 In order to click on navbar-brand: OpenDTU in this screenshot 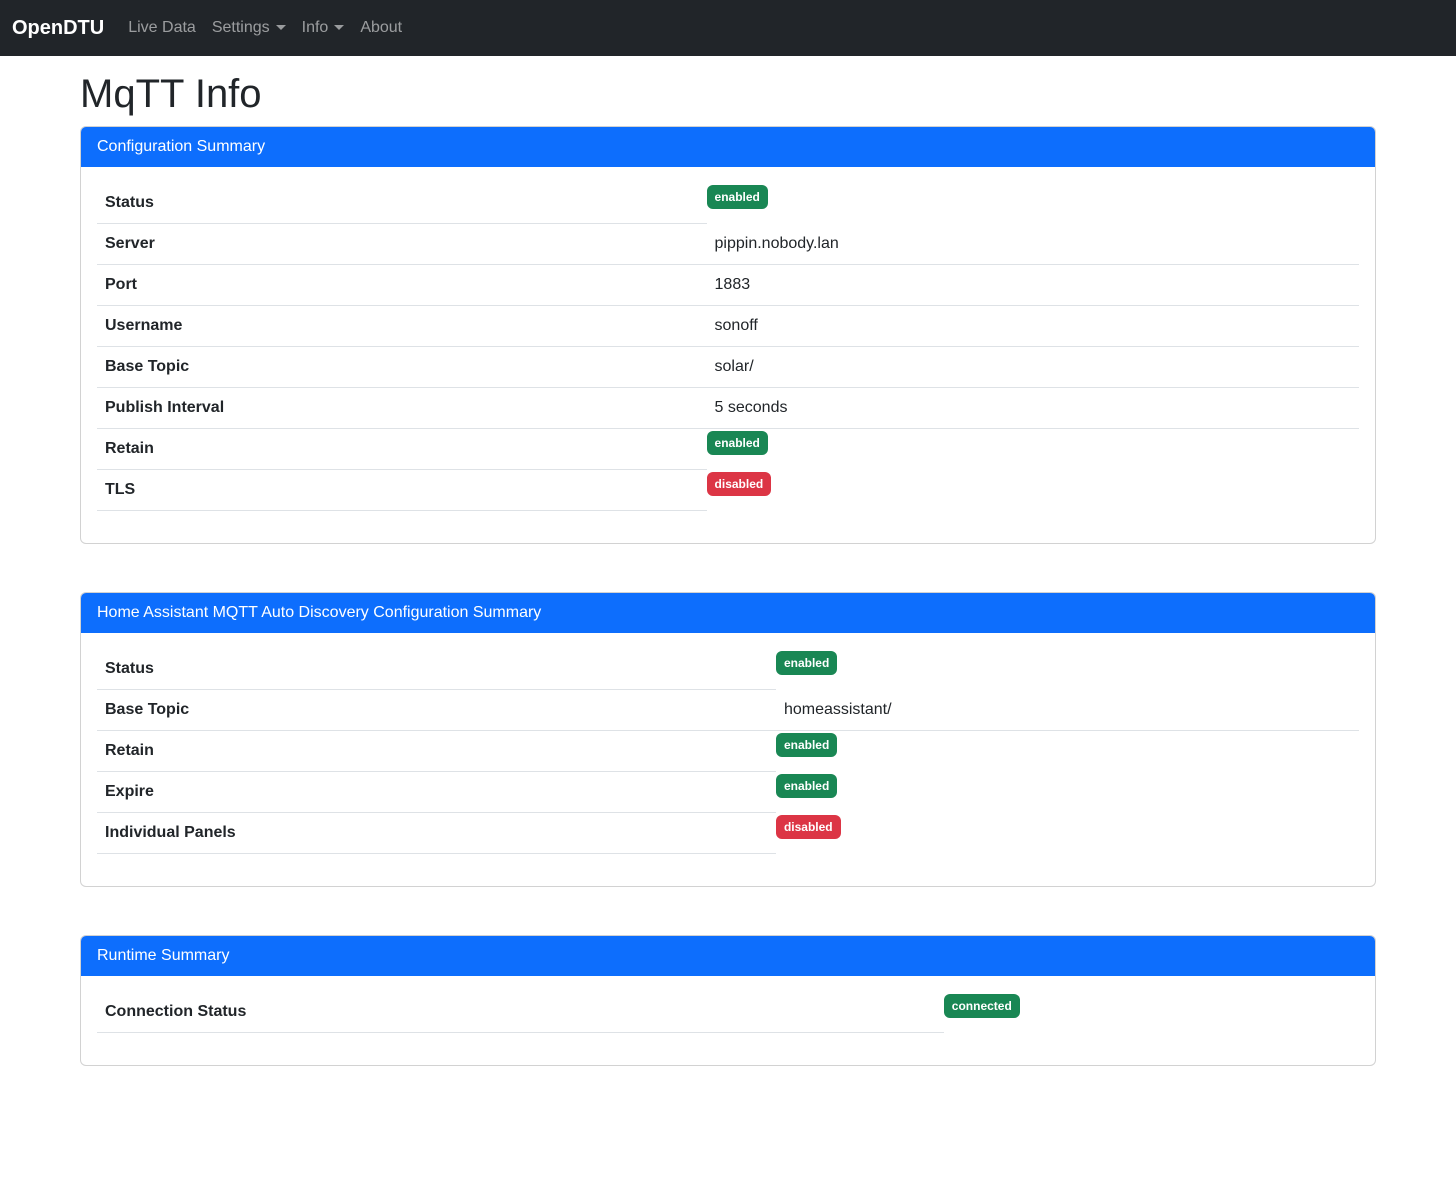, I will do `click(58, 27)`.